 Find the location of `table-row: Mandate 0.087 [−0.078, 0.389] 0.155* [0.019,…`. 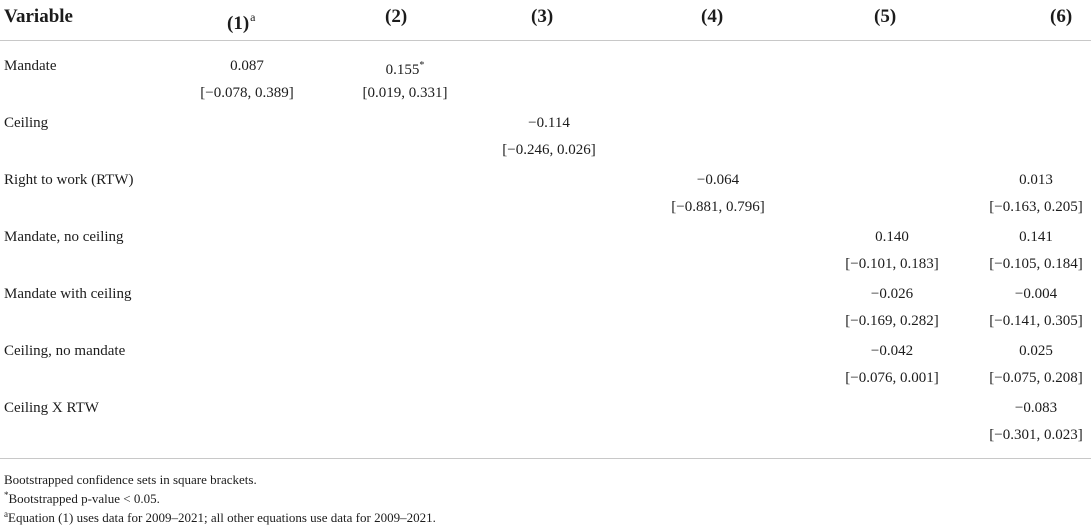

table-row: Mandate 0.087 [−0.078, 0.389] 0.155* [0.019,… is located at coordinates (545, 83).